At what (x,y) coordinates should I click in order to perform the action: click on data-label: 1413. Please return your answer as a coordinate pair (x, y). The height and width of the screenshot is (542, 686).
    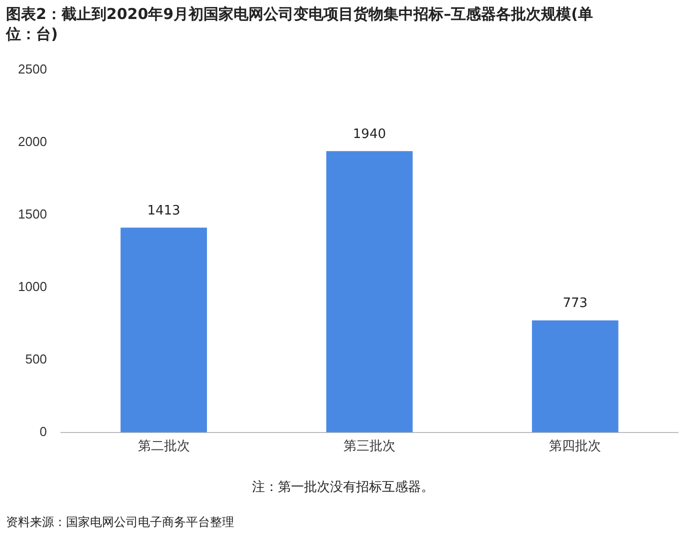
    Looking at the image, I should click on (163, 210).